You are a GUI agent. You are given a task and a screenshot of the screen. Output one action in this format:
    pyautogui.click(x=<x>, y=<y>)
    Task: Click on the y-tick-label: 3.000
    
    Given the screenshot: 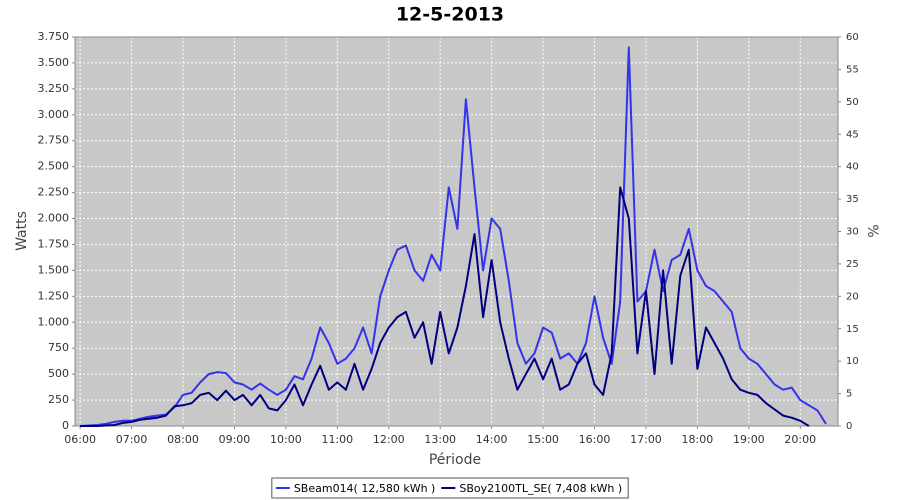 What is the action you would take?
    pyautogui.click(x=54, y=114)
    